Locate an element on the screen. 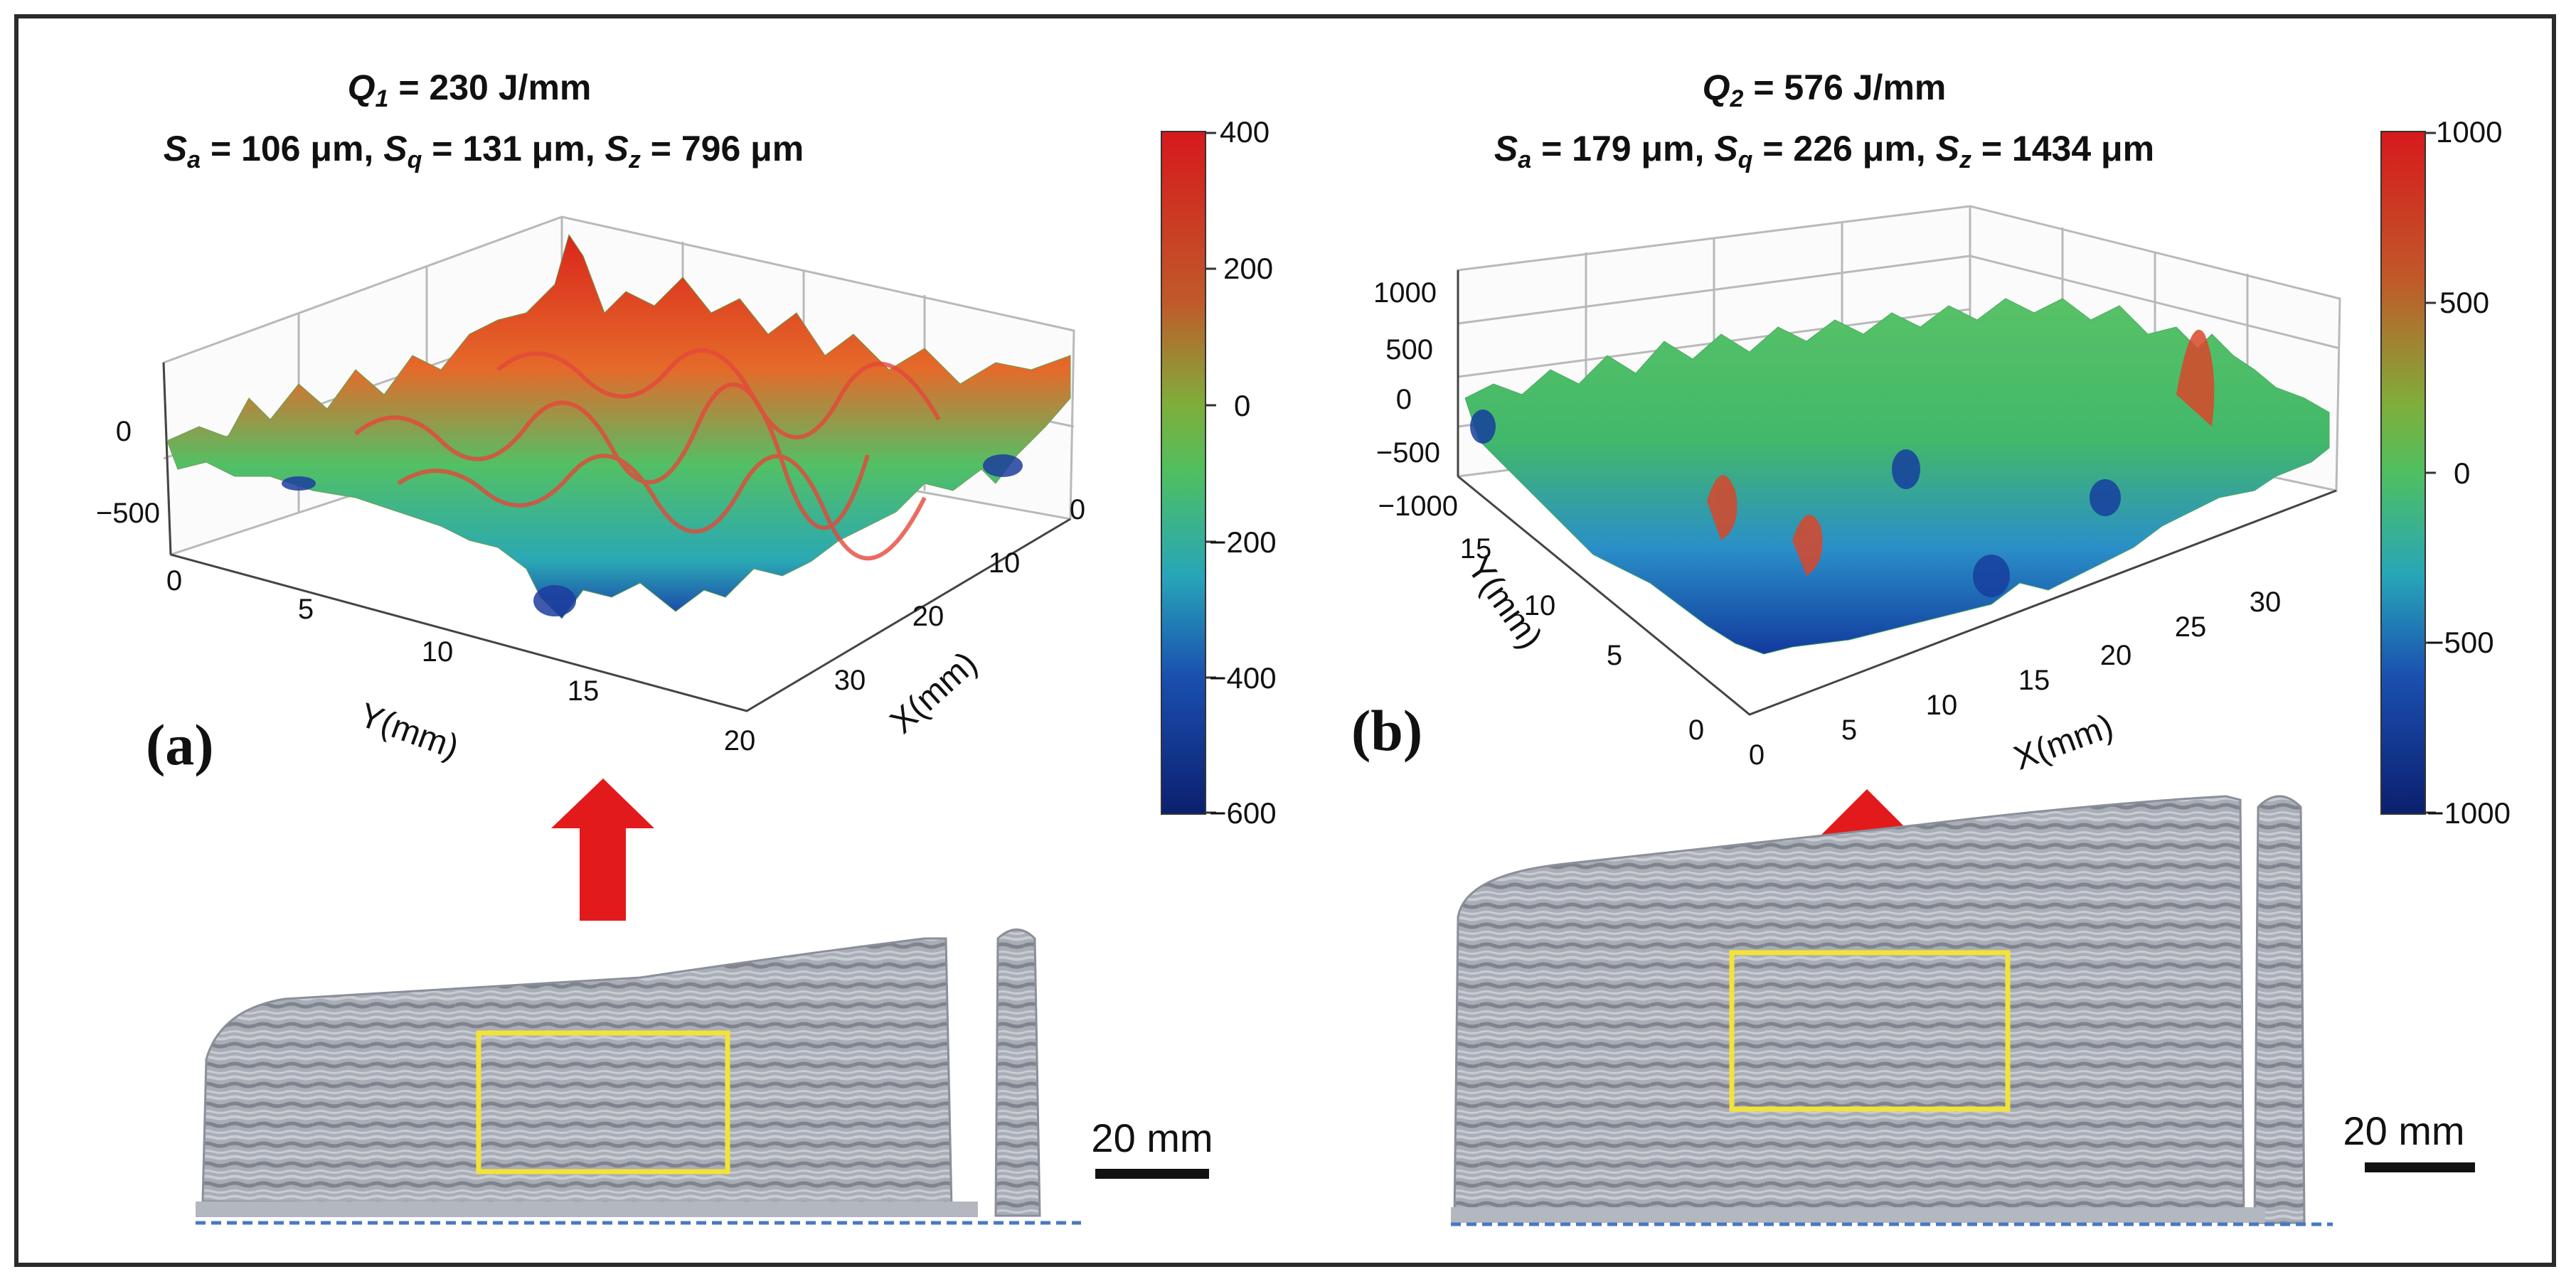 This screenshot has width=2576, height=1284. panel-b-colorbar is located at coordinates (2403, 473).